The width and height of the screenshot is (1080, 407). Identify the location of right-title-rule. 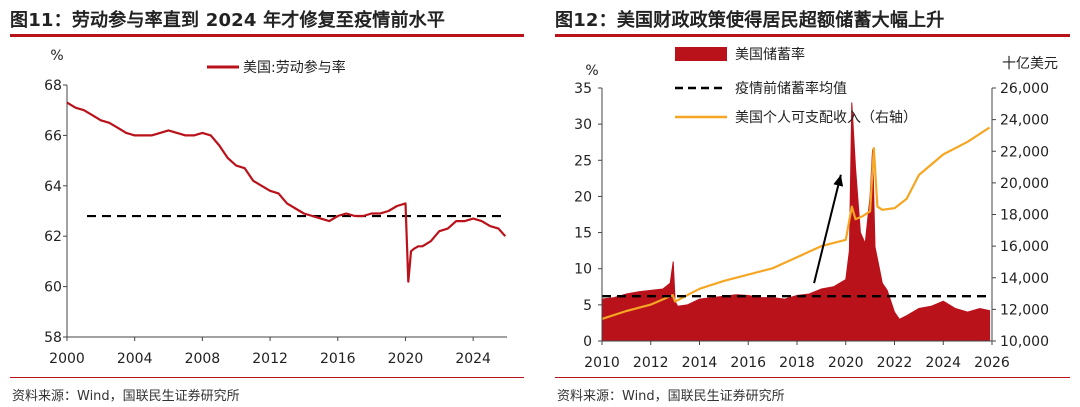
(812, 35).